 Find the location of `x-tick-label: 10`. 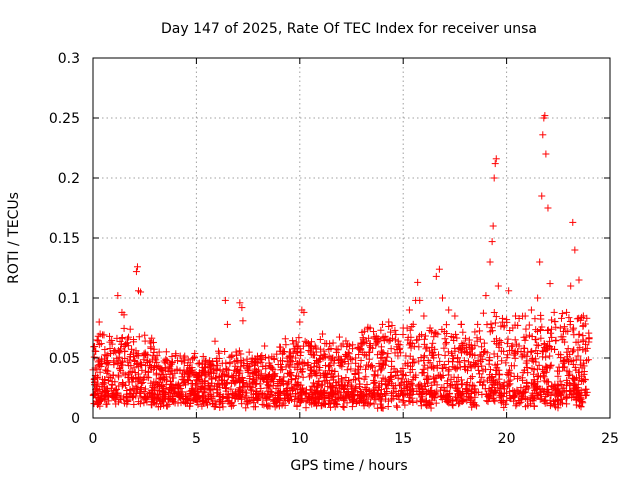

x-tick-label: 10 is located at coordinates (300, 439).